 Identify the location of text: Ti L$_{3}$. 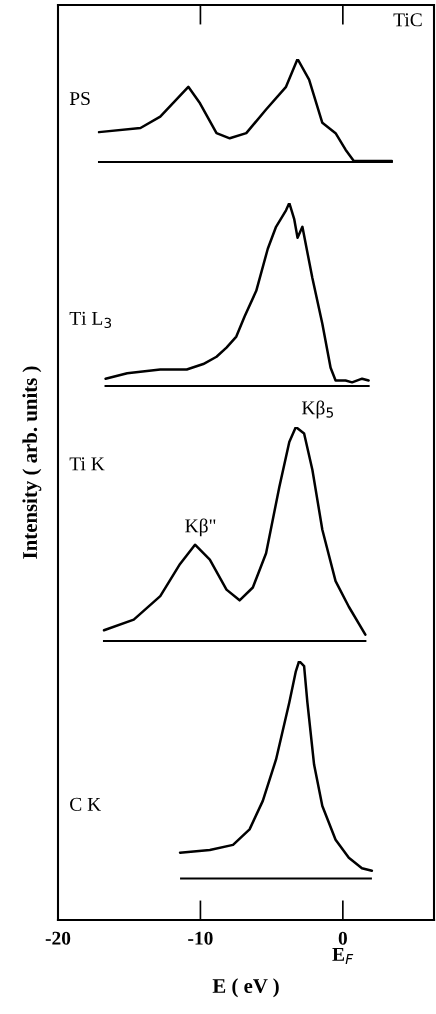
(90, 320).